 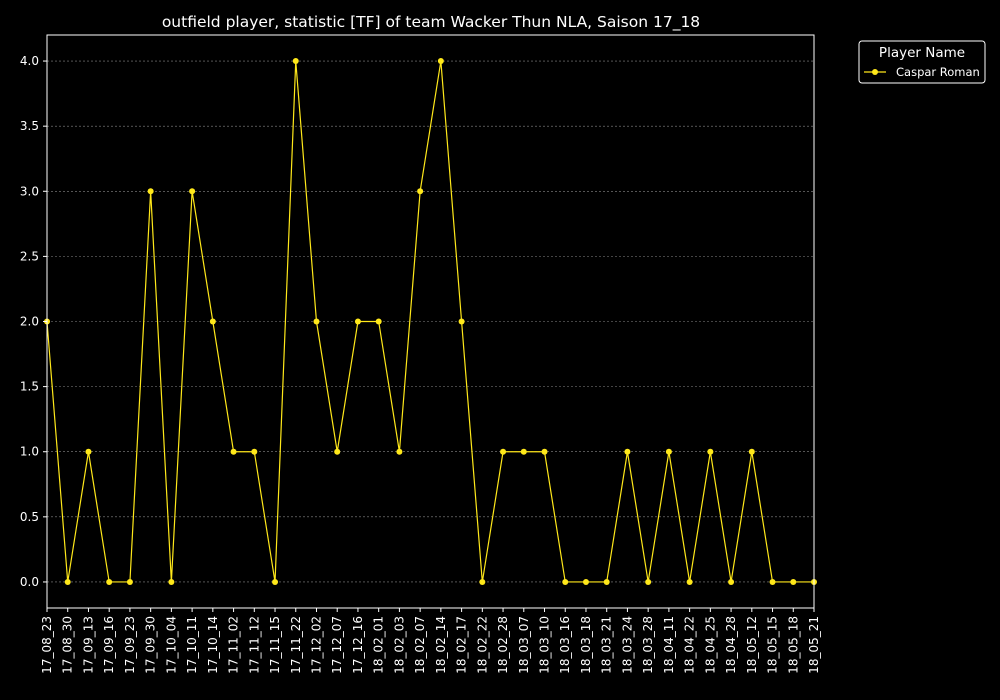 I want to click on x-tick-label: 18_04_22, so click(x=690, y=645).